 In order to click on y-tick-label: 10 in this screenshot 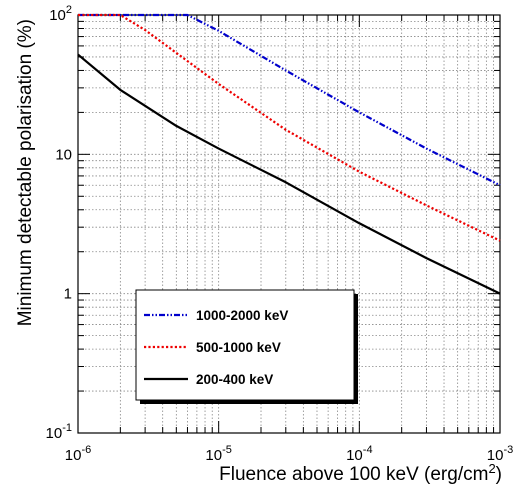, I will do `click(63, 154)`.